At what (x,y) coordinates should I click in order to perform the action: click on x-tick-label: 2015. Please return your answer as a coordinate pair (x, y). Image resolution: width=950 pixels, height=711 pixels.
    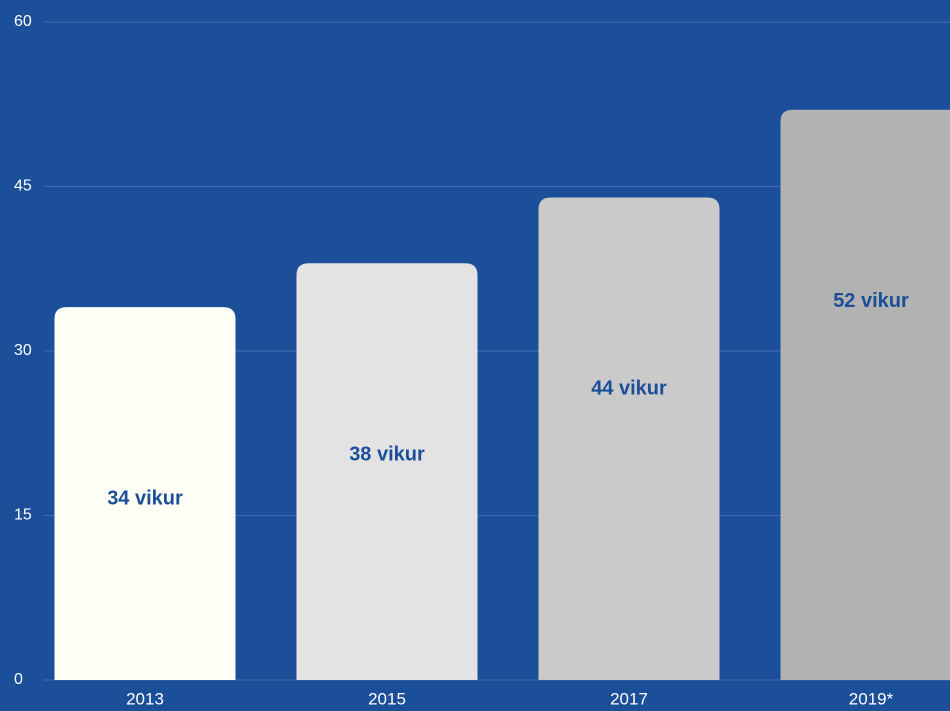
    Looking at the image, I should click on (387, 698).